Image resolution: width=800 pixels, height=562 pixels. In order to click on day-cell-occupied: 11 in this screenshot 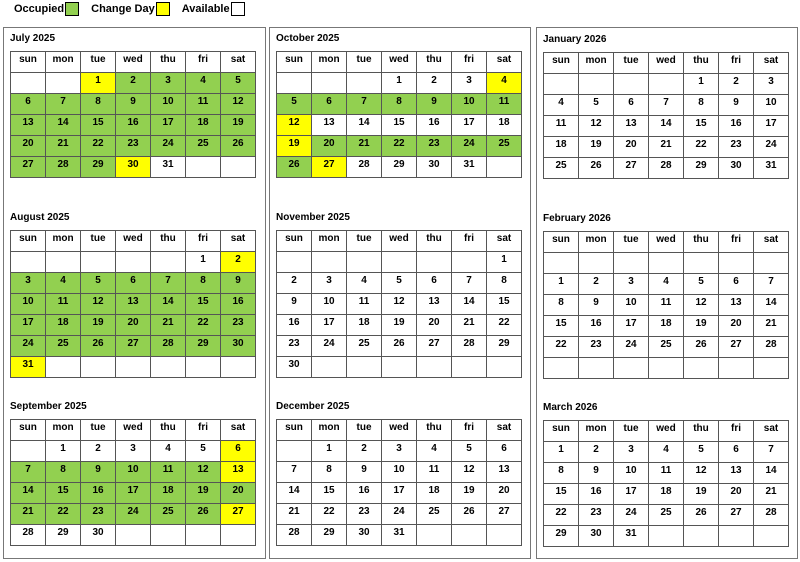, I will do `click(168, 472)`.